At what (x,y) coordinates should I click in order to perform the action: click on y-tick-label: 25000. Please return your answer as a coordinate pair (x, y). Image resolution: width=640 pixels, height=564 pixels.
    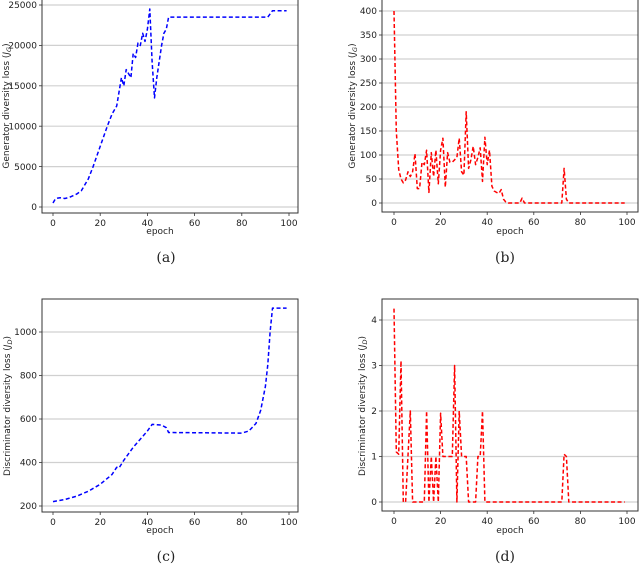
    Looking at the image, I should click on (22, 6).